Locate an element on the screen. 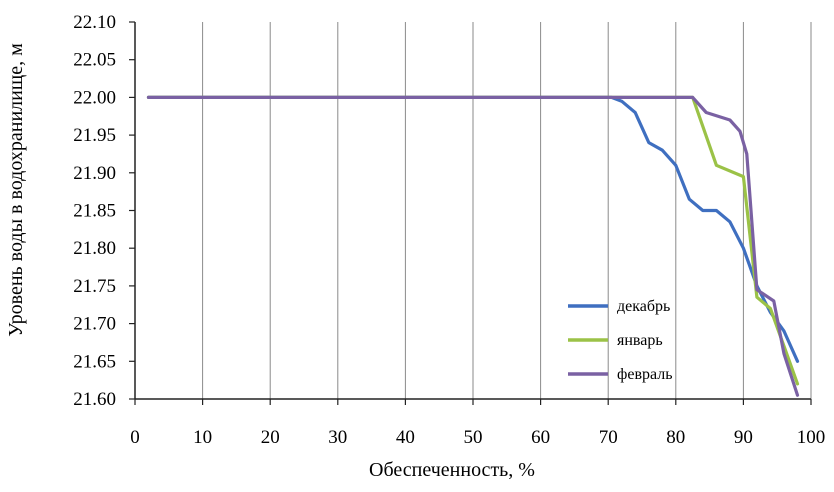 This screenshot has width=834, height=492. y-tick-label-1: 21.65 is located at coordinates (94, 361).